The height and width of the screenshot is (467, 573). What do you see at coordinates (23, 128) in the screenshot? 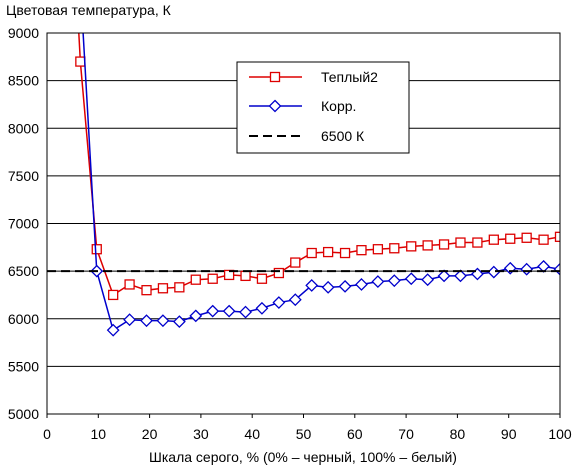
I see `y-tick-label-6: 8000` at bounding box center [23, 128].